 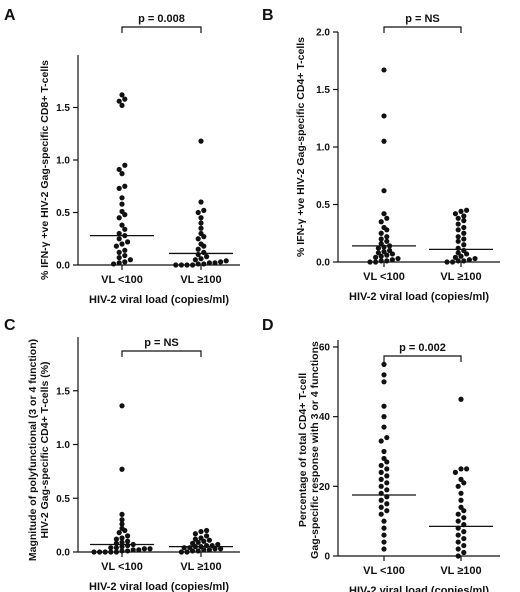 What do you see at coordinates (161, 19) in the screenshot?
I see `p-value-label: p = 0.008` at bounding box center [161, 19].